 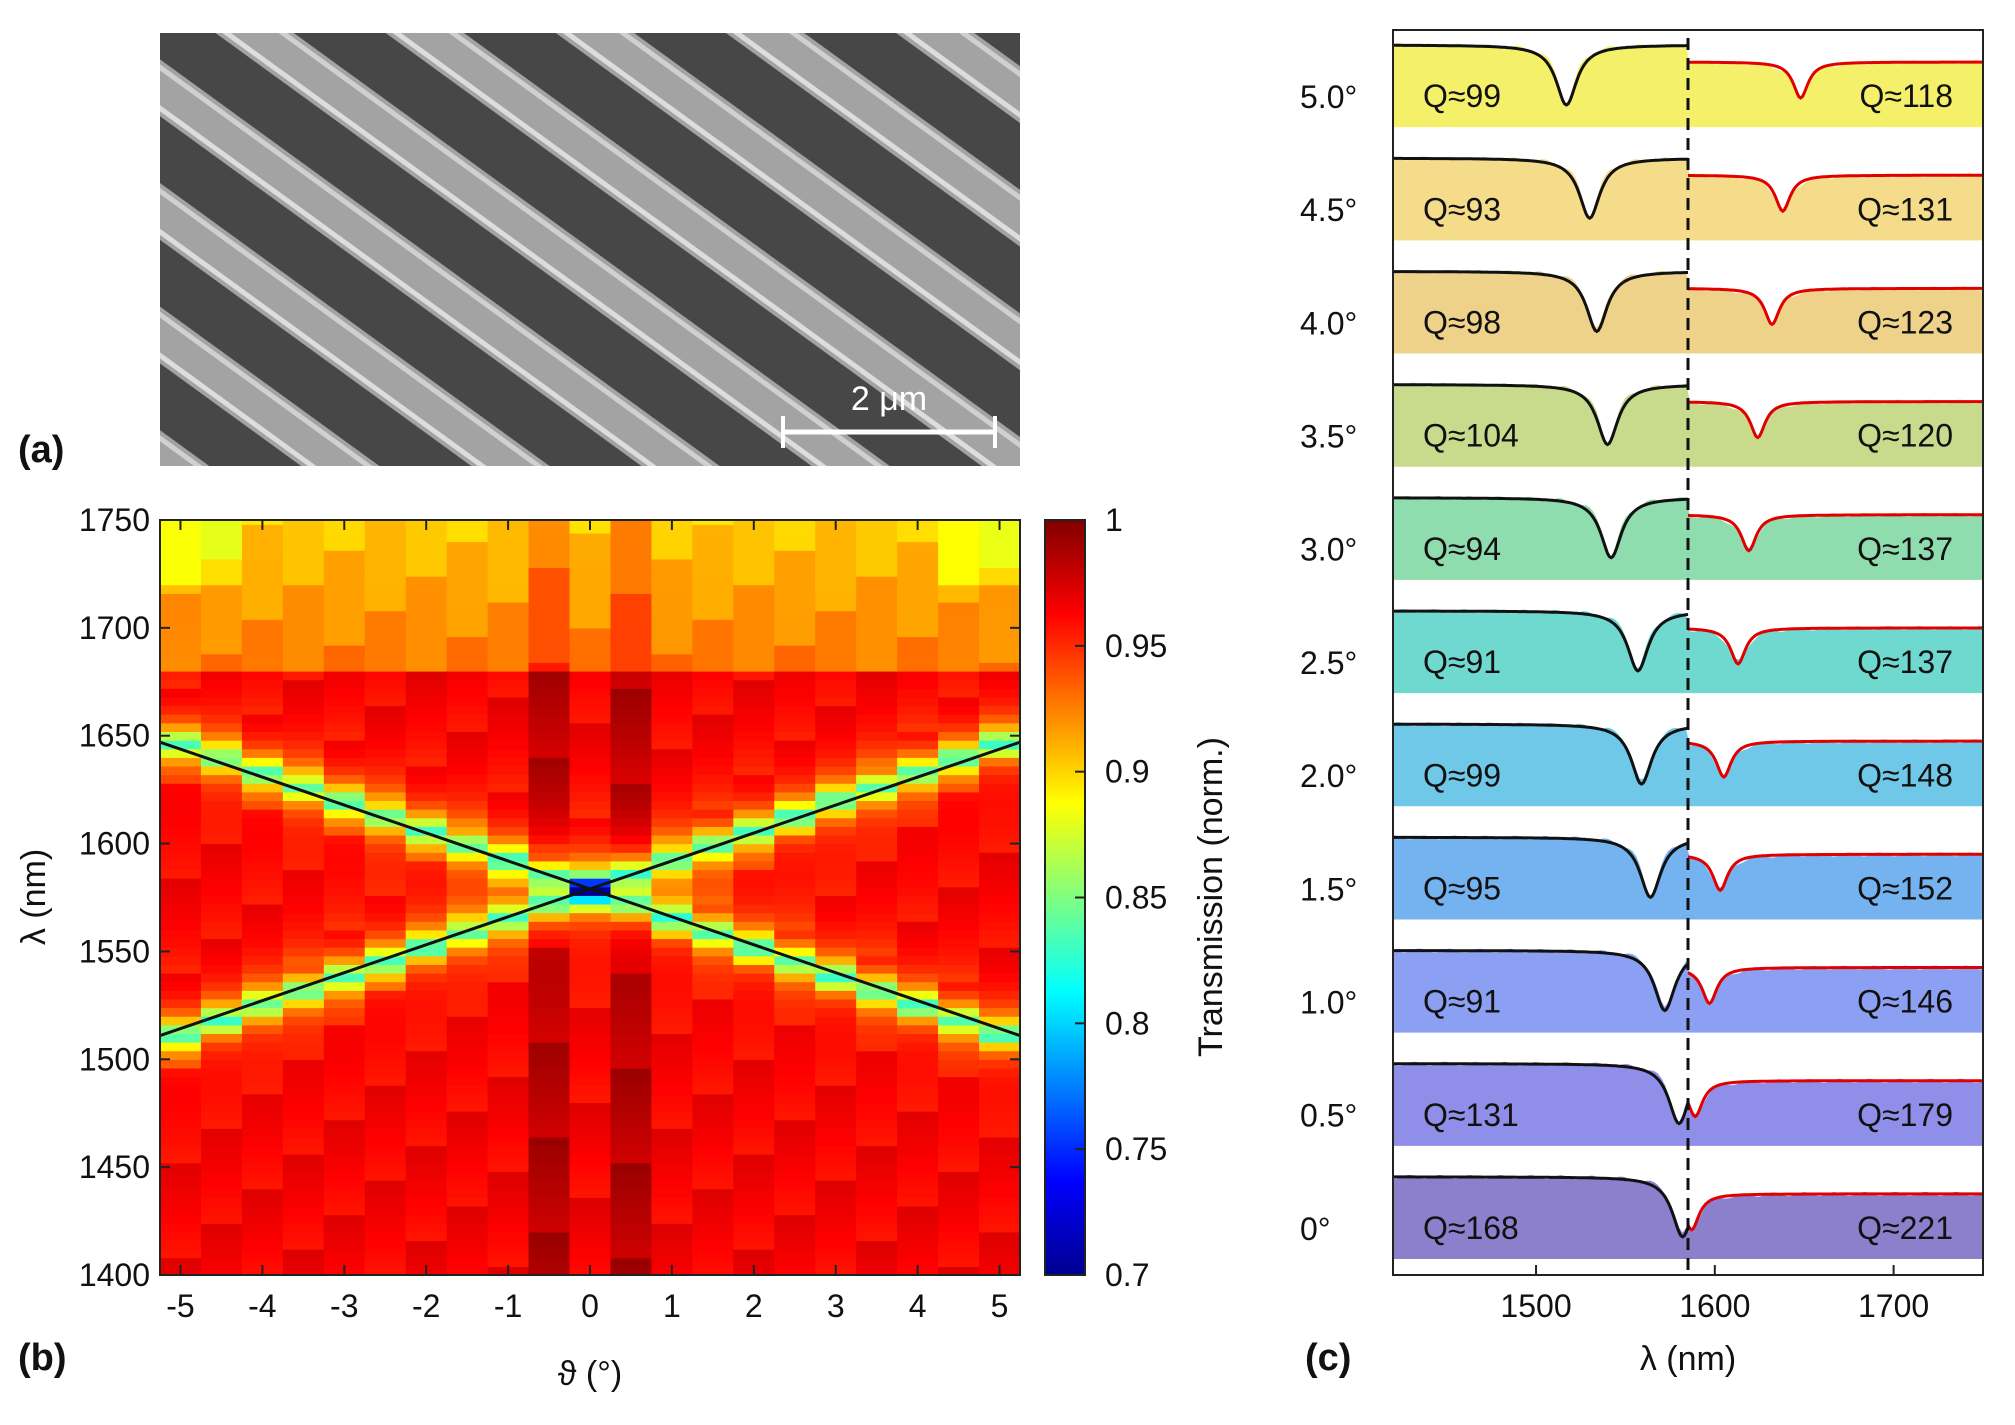 What do you see at coordinates (1688, 1103) in the screenshot?
I see `spectrum-row: Q≈131 Q≈179` at bounding box center [1688, 1103].